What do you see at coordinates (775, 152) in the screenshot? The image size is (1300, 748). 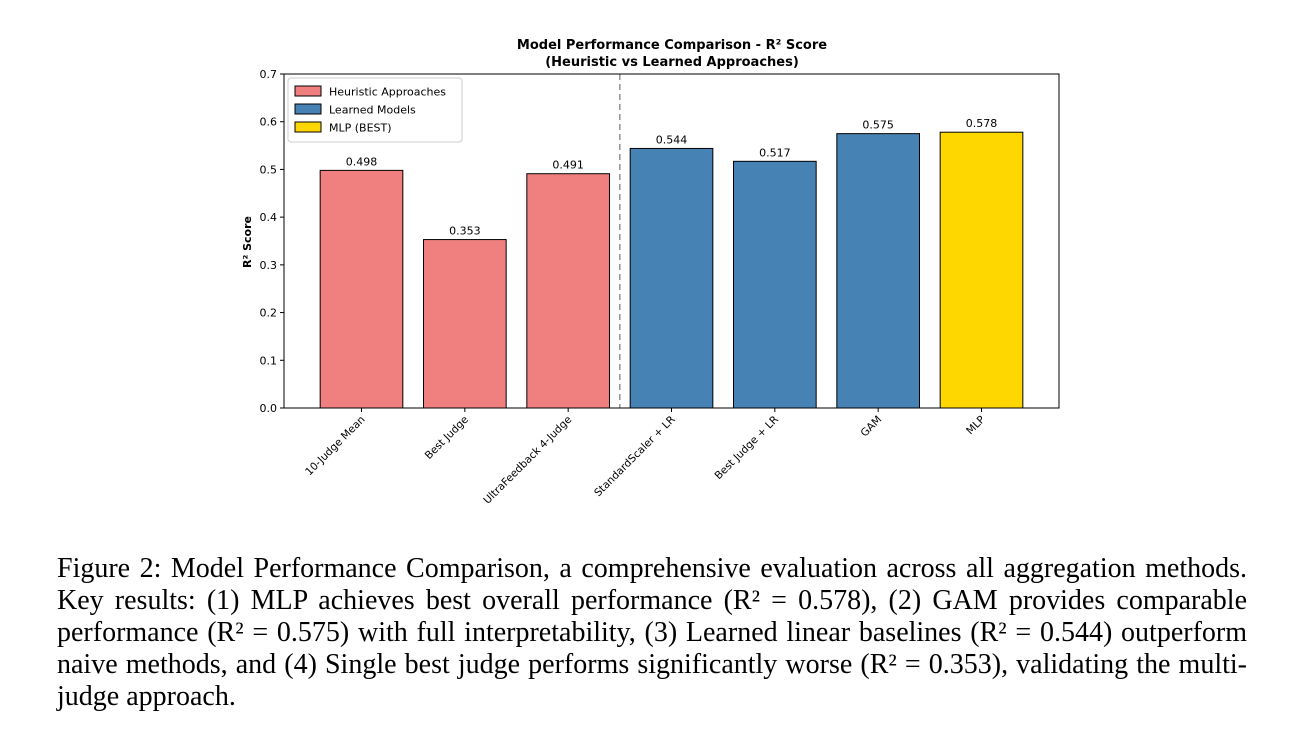 I see `value-label: 0.517` at bounding box center [775, 152].